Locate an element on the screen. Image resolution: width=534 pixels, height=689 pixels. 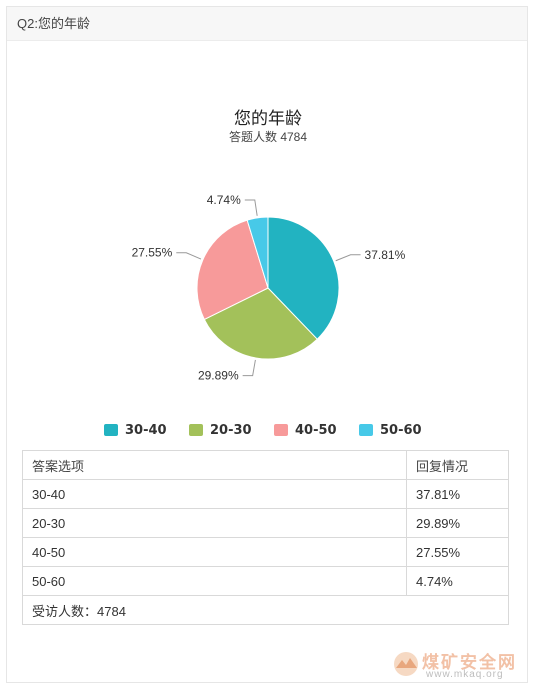
table-row: 20-30 29.89% is located at coordinates (265, 523).